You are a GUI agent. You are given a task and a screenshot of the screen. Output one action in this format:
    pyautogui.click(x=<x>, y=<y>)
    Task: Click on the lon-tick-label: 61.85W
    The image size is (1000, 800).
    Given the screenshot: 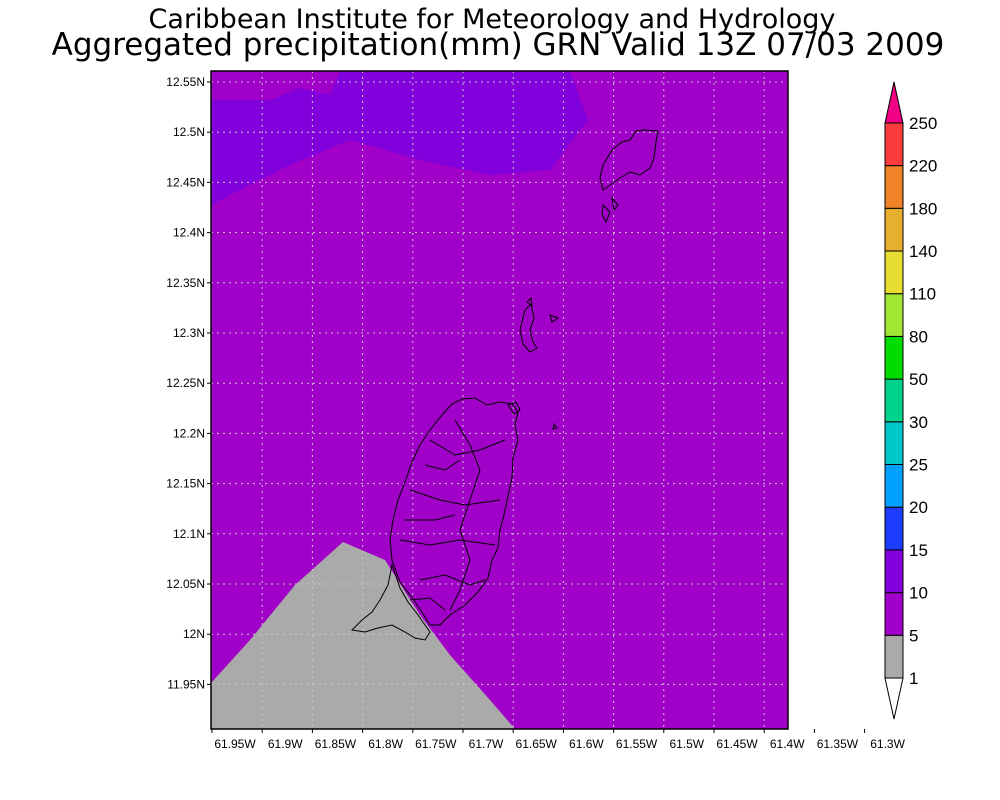 What is the action you would take?
    pyautogui.click(x=336, y=744)
    